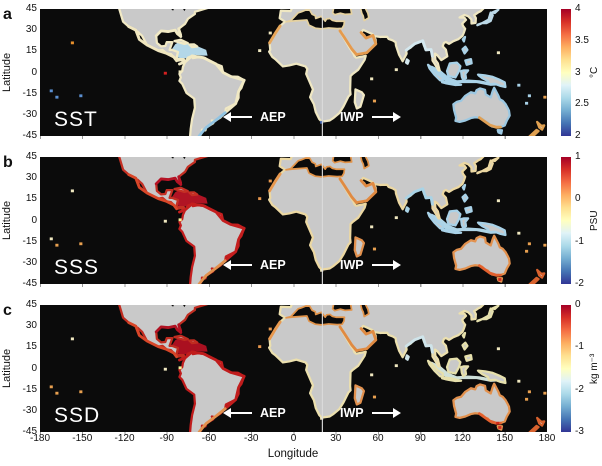 The height and width of the screenshot is (466, 602). What do you see at coordinates (301, 440) in the screenshot?
I see `x-axis-ticks: -180 -150 -120 -90 -60 -30 0 30 60 90 120 150 180` at bounding box center [301, 440].